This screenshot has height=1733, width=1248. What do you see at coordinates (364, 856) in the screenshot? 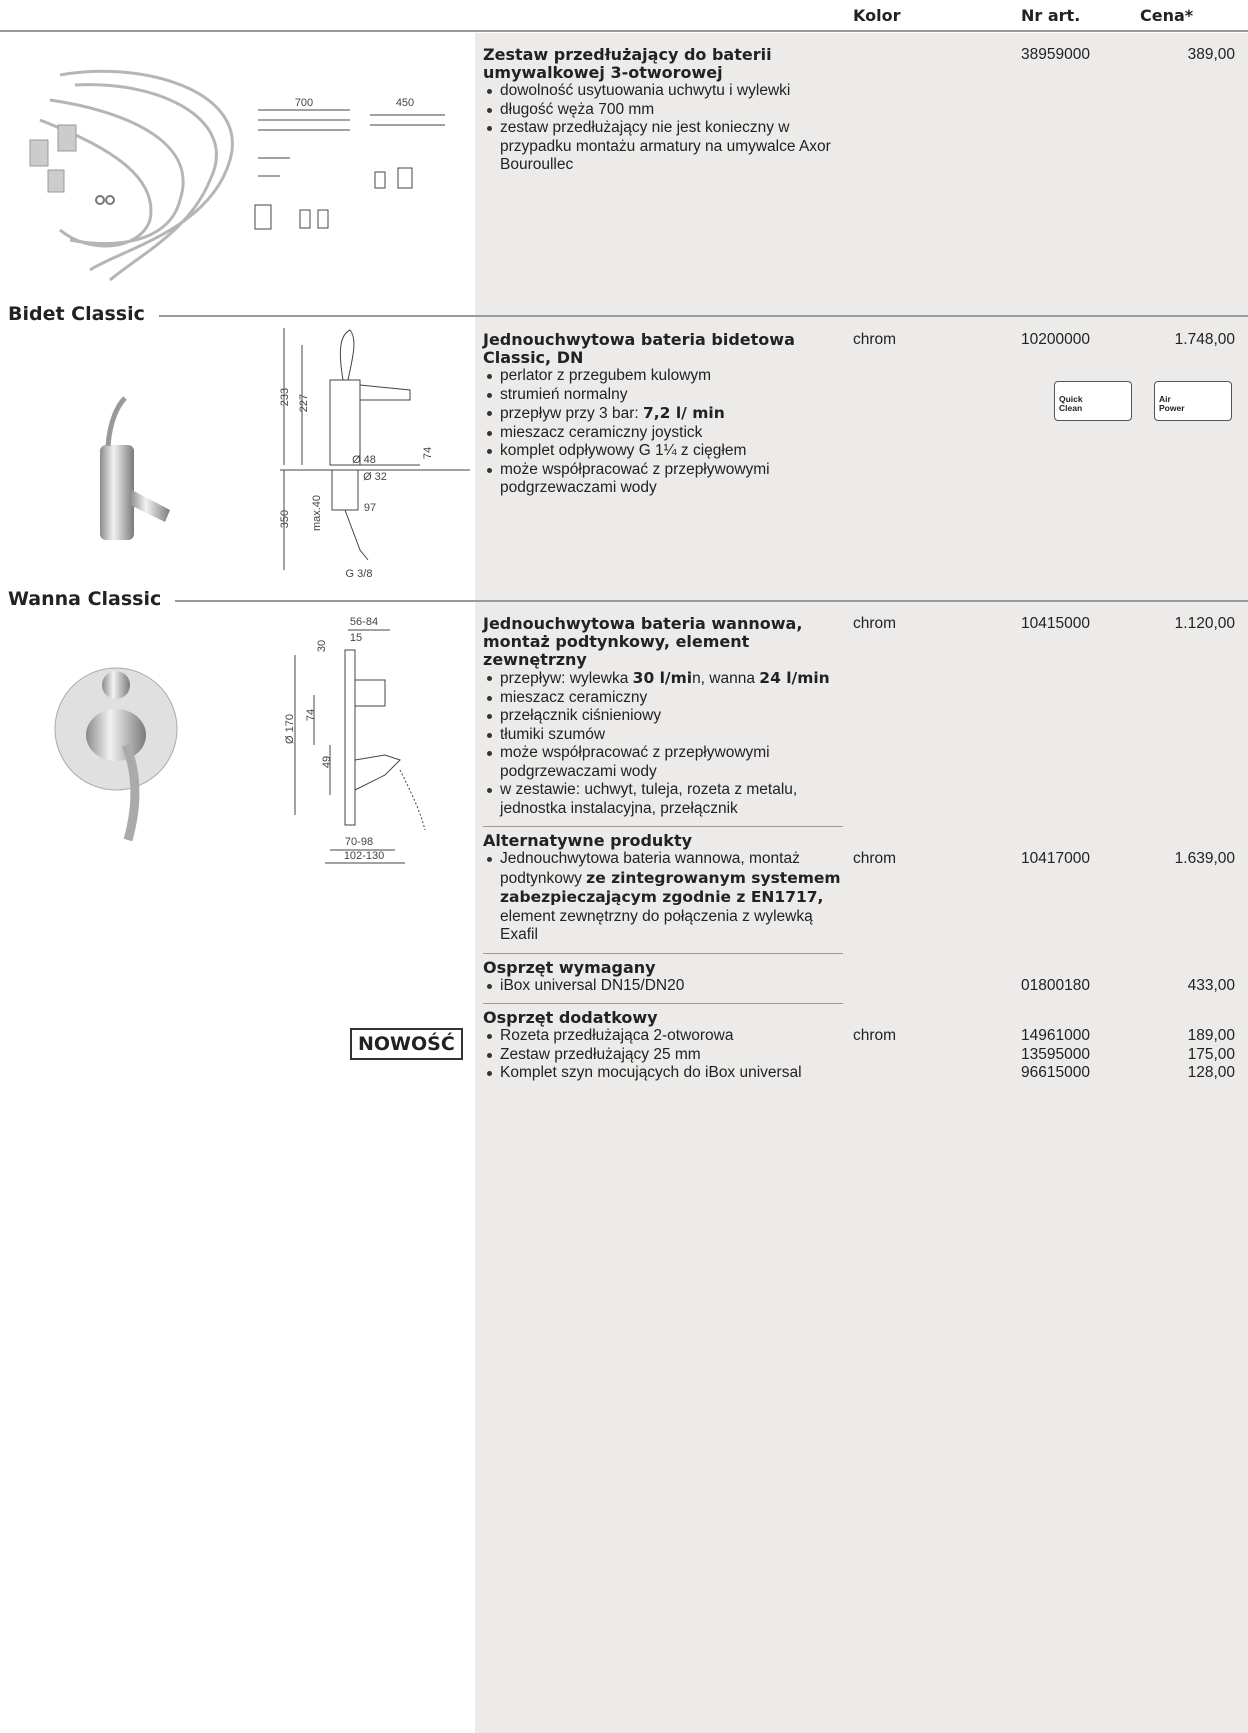
I see `dimension-label: 102-130` at bounding box center [364, 856].